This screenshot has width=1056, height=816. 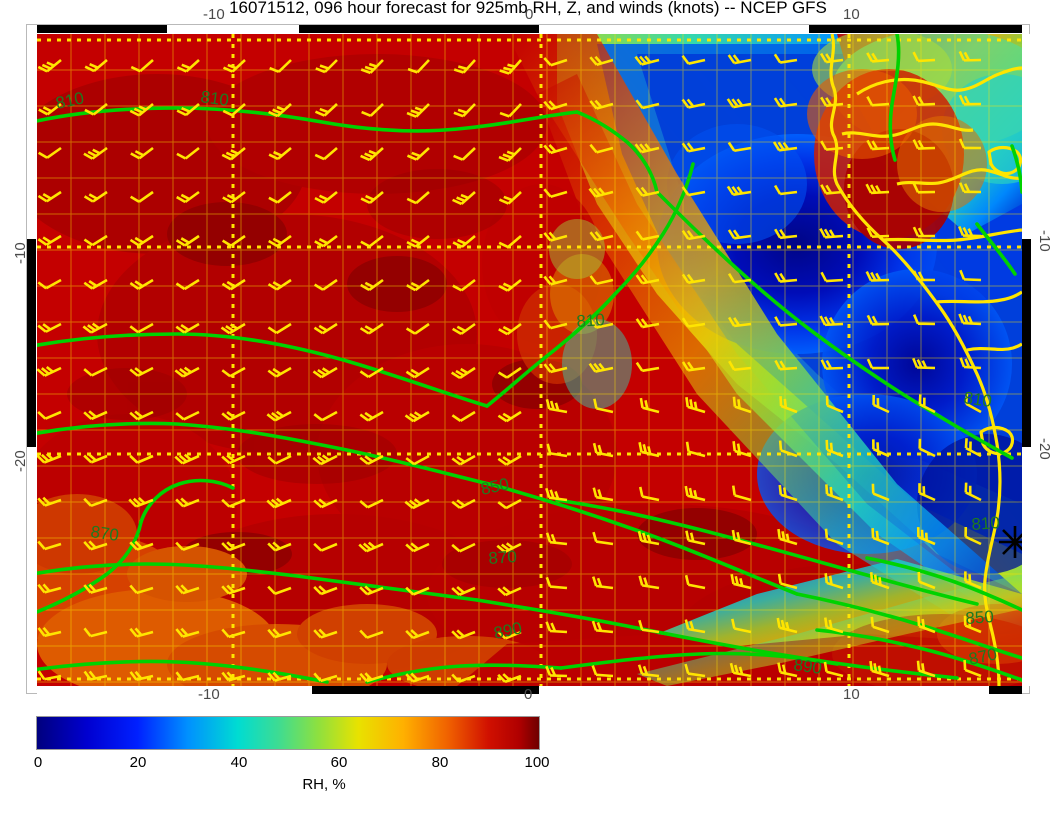 What do you see at coordinates (851, 694) in the screenshot?
I see `x-tick-label-bottom: 10` at bounding box center [851, 694].